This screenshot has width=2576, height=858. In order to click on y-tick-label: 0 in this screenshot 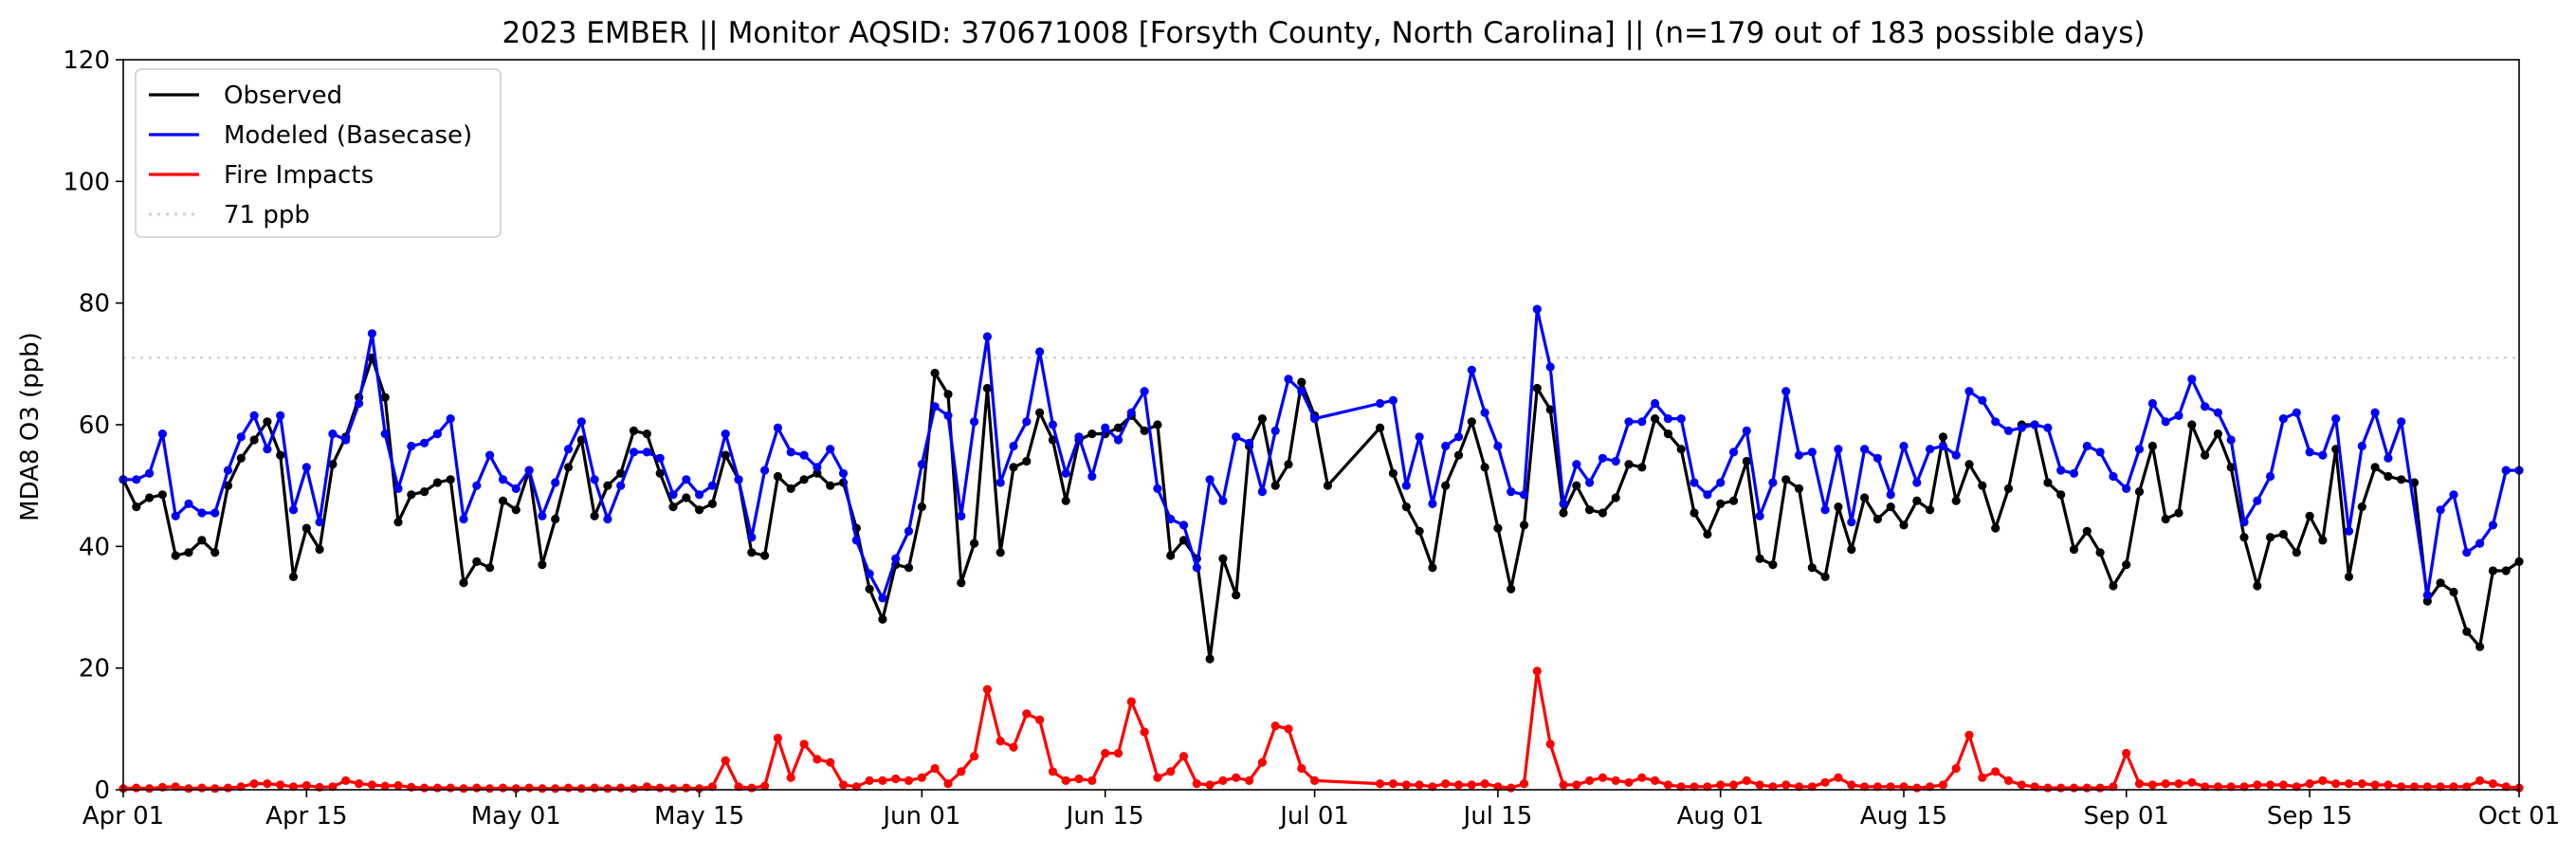, I will do `click(102, 790)`.